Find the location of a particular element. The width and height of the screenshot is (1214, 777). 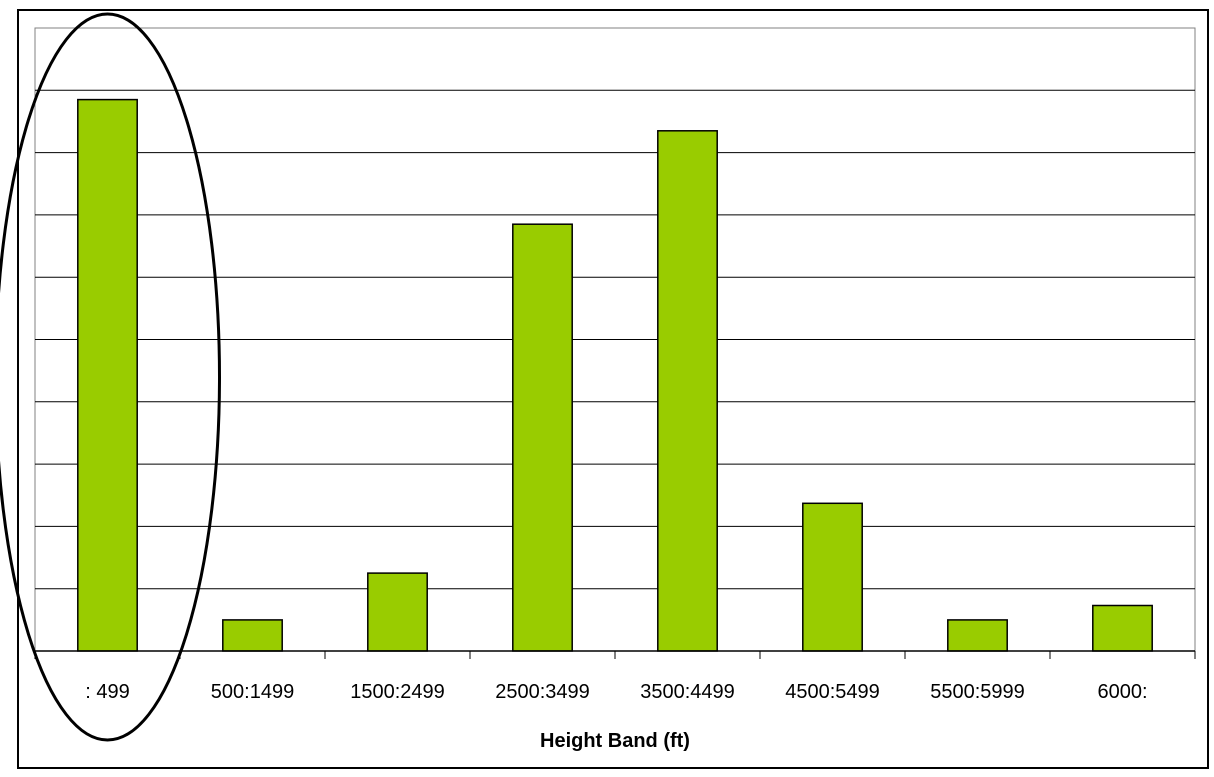

x-tick-label: 500:1499 is located at coordinates (252, 692).